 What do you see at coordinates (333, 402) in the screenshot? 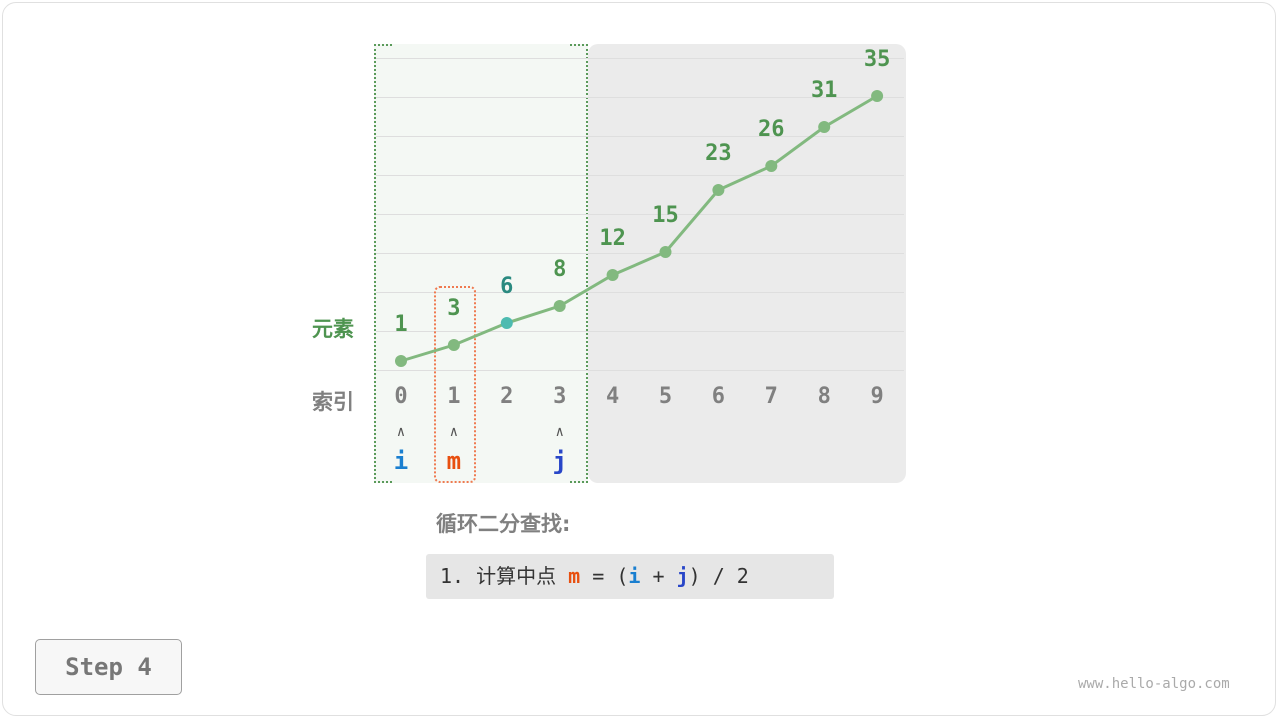
I see `indices-row-label: 索引` at bounding box center [333, 402].